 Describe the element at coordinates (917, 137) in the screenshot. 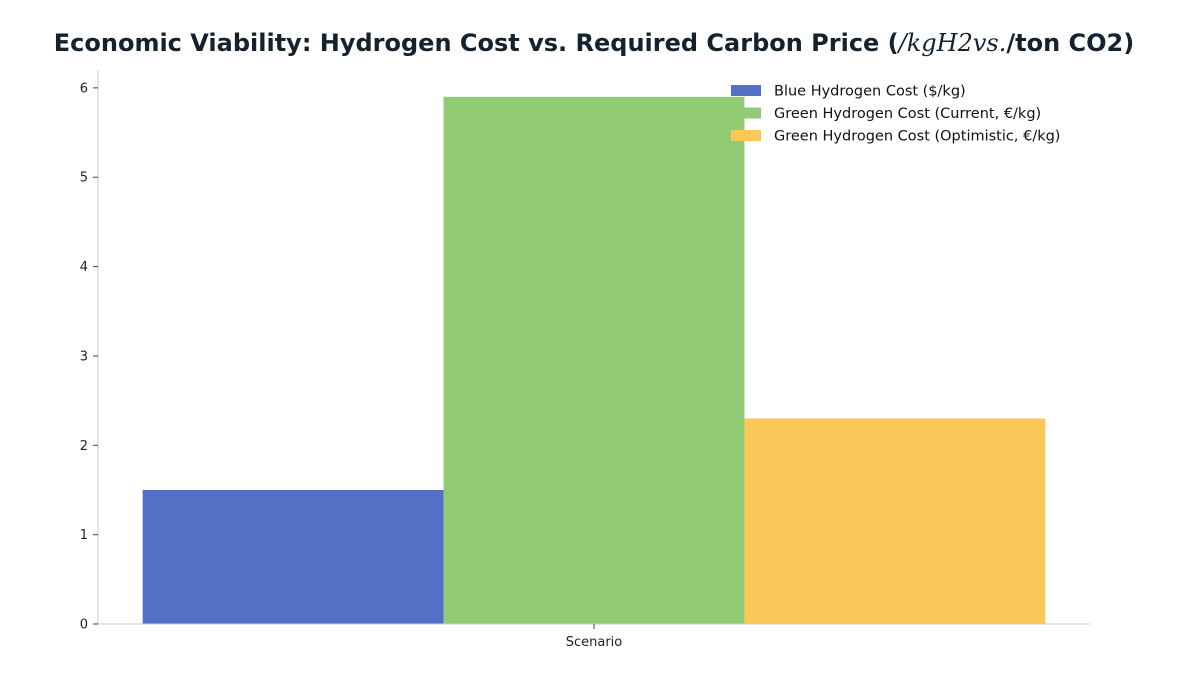

I see `legend-label: Green Hydrogen Cost (Optimistic, €/kg)` at that location.